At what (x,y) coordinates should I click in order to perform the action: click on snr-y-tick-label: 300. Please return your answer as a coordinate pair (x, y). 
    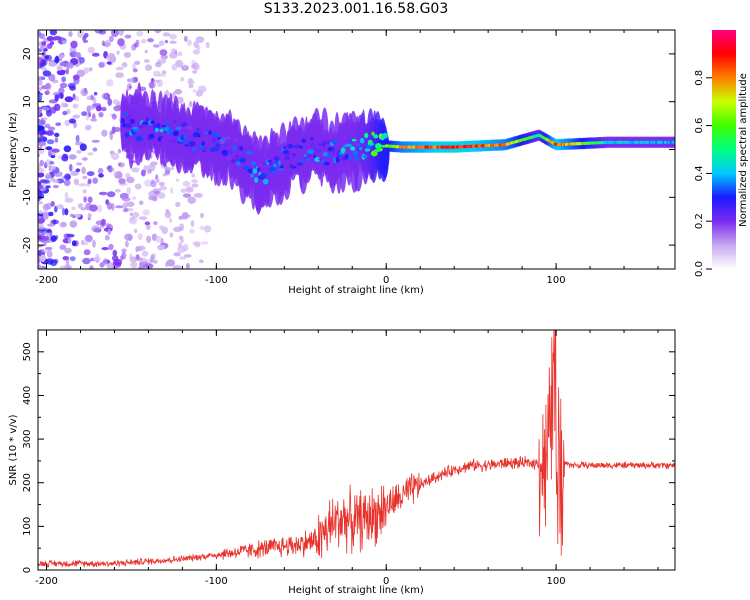
    Looking at the image, I should click on (27, 439).